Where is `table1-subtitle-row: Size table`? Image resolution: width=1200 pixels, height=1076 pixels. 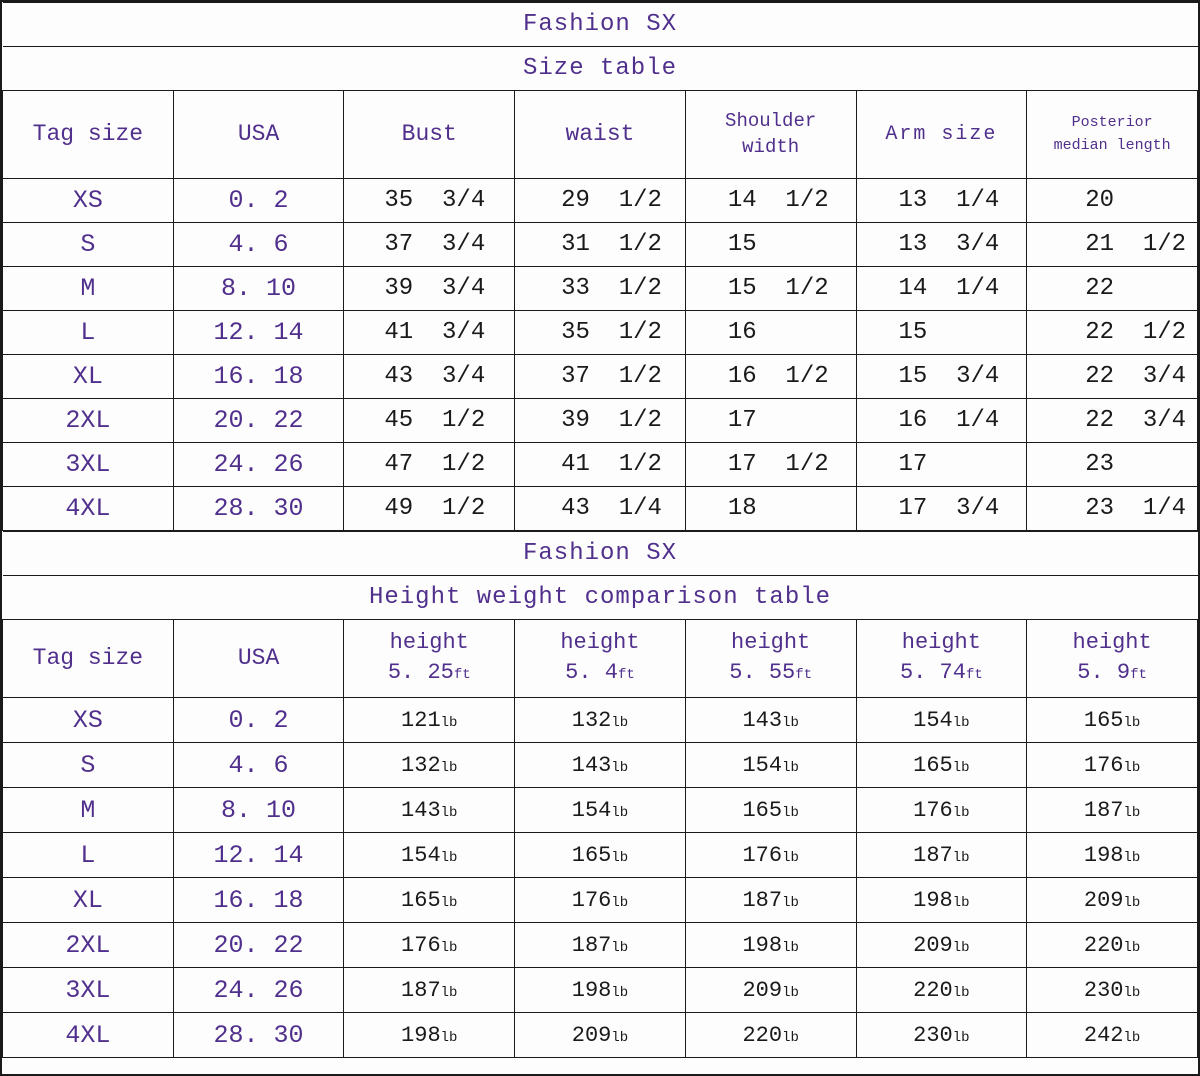
table1-subtitle-row: Size table is located at coordinates (600, 68).